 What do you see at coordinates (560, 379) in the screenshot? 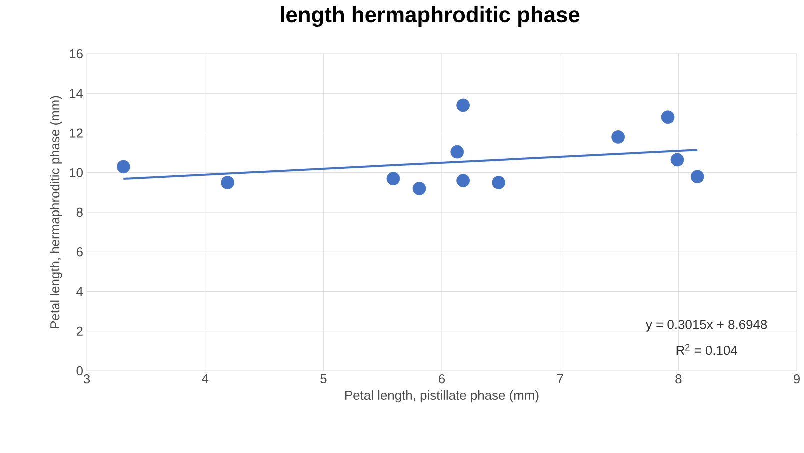
I see `x-tick-label: 7` at bounding box center [560, 379].